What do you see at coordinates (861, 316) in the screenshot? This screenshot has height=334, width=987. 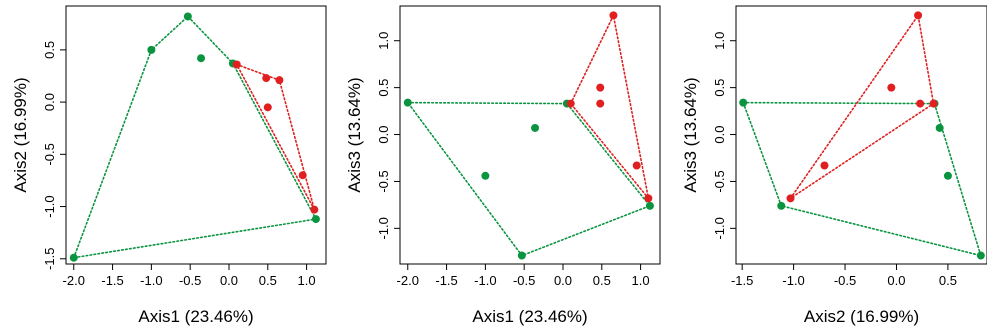 I see `x-axis-title: Axis2 (16.99%)` at bounding box center [861, 316].